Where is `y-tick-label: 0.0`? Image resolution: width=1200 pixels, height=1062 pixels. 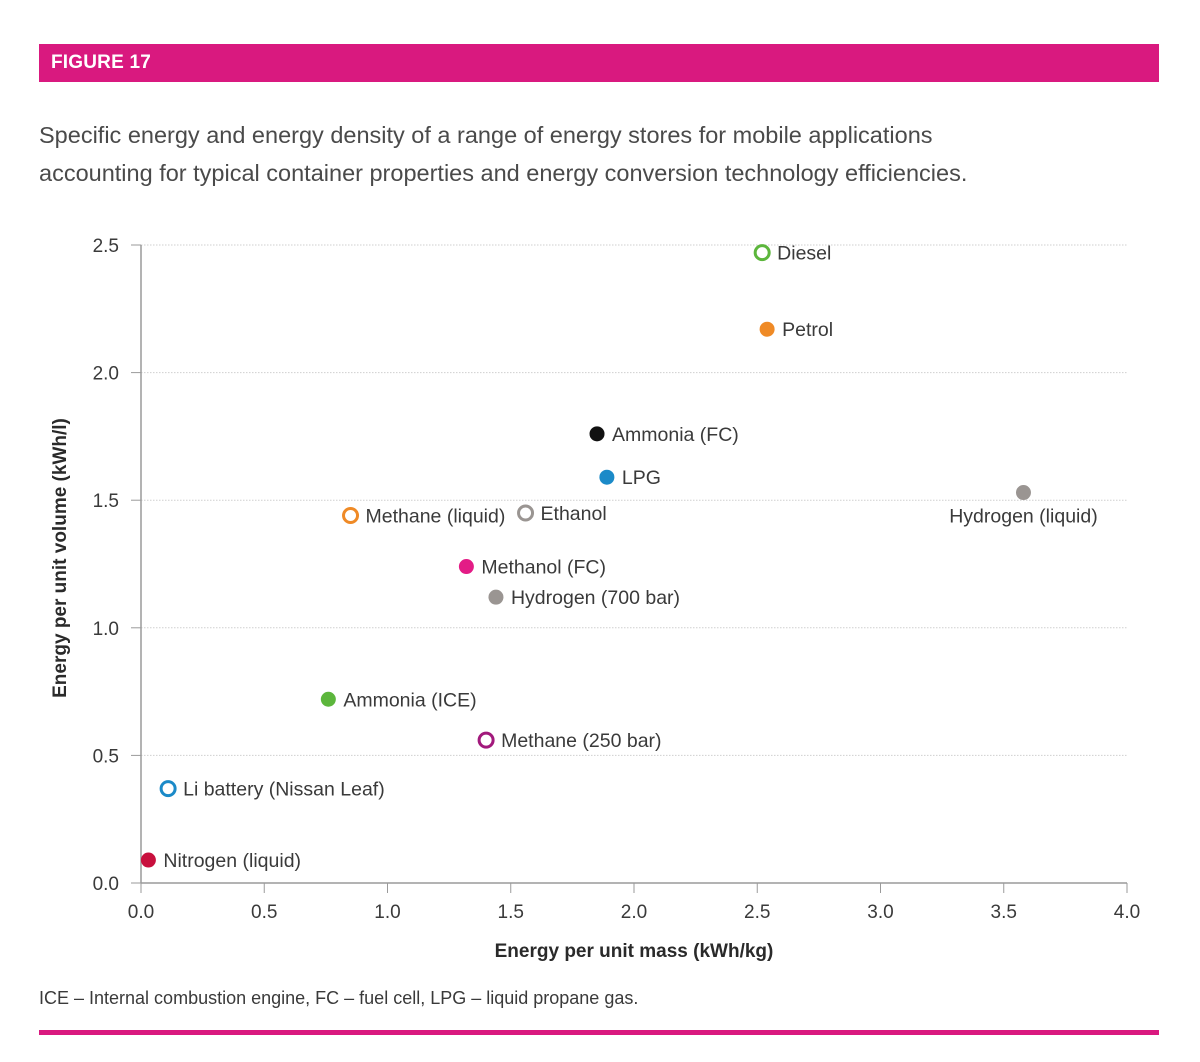
y-tick-label: 0.0 is located at coordinates (106, 884).